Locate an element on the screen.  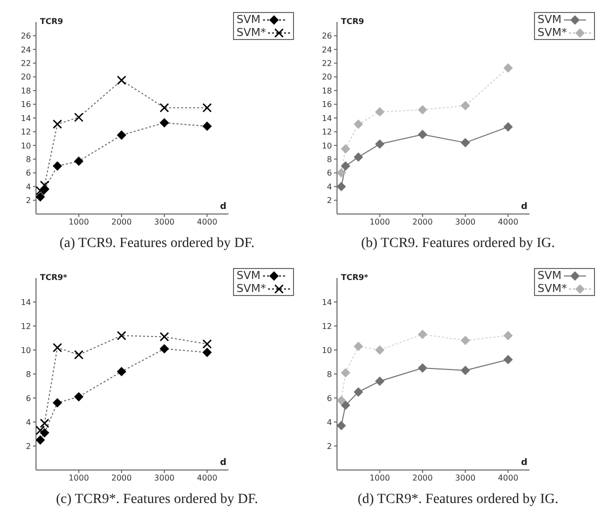
text: (d) TCR9*. Features ordered by IG. is located at coordinates (458, 500).